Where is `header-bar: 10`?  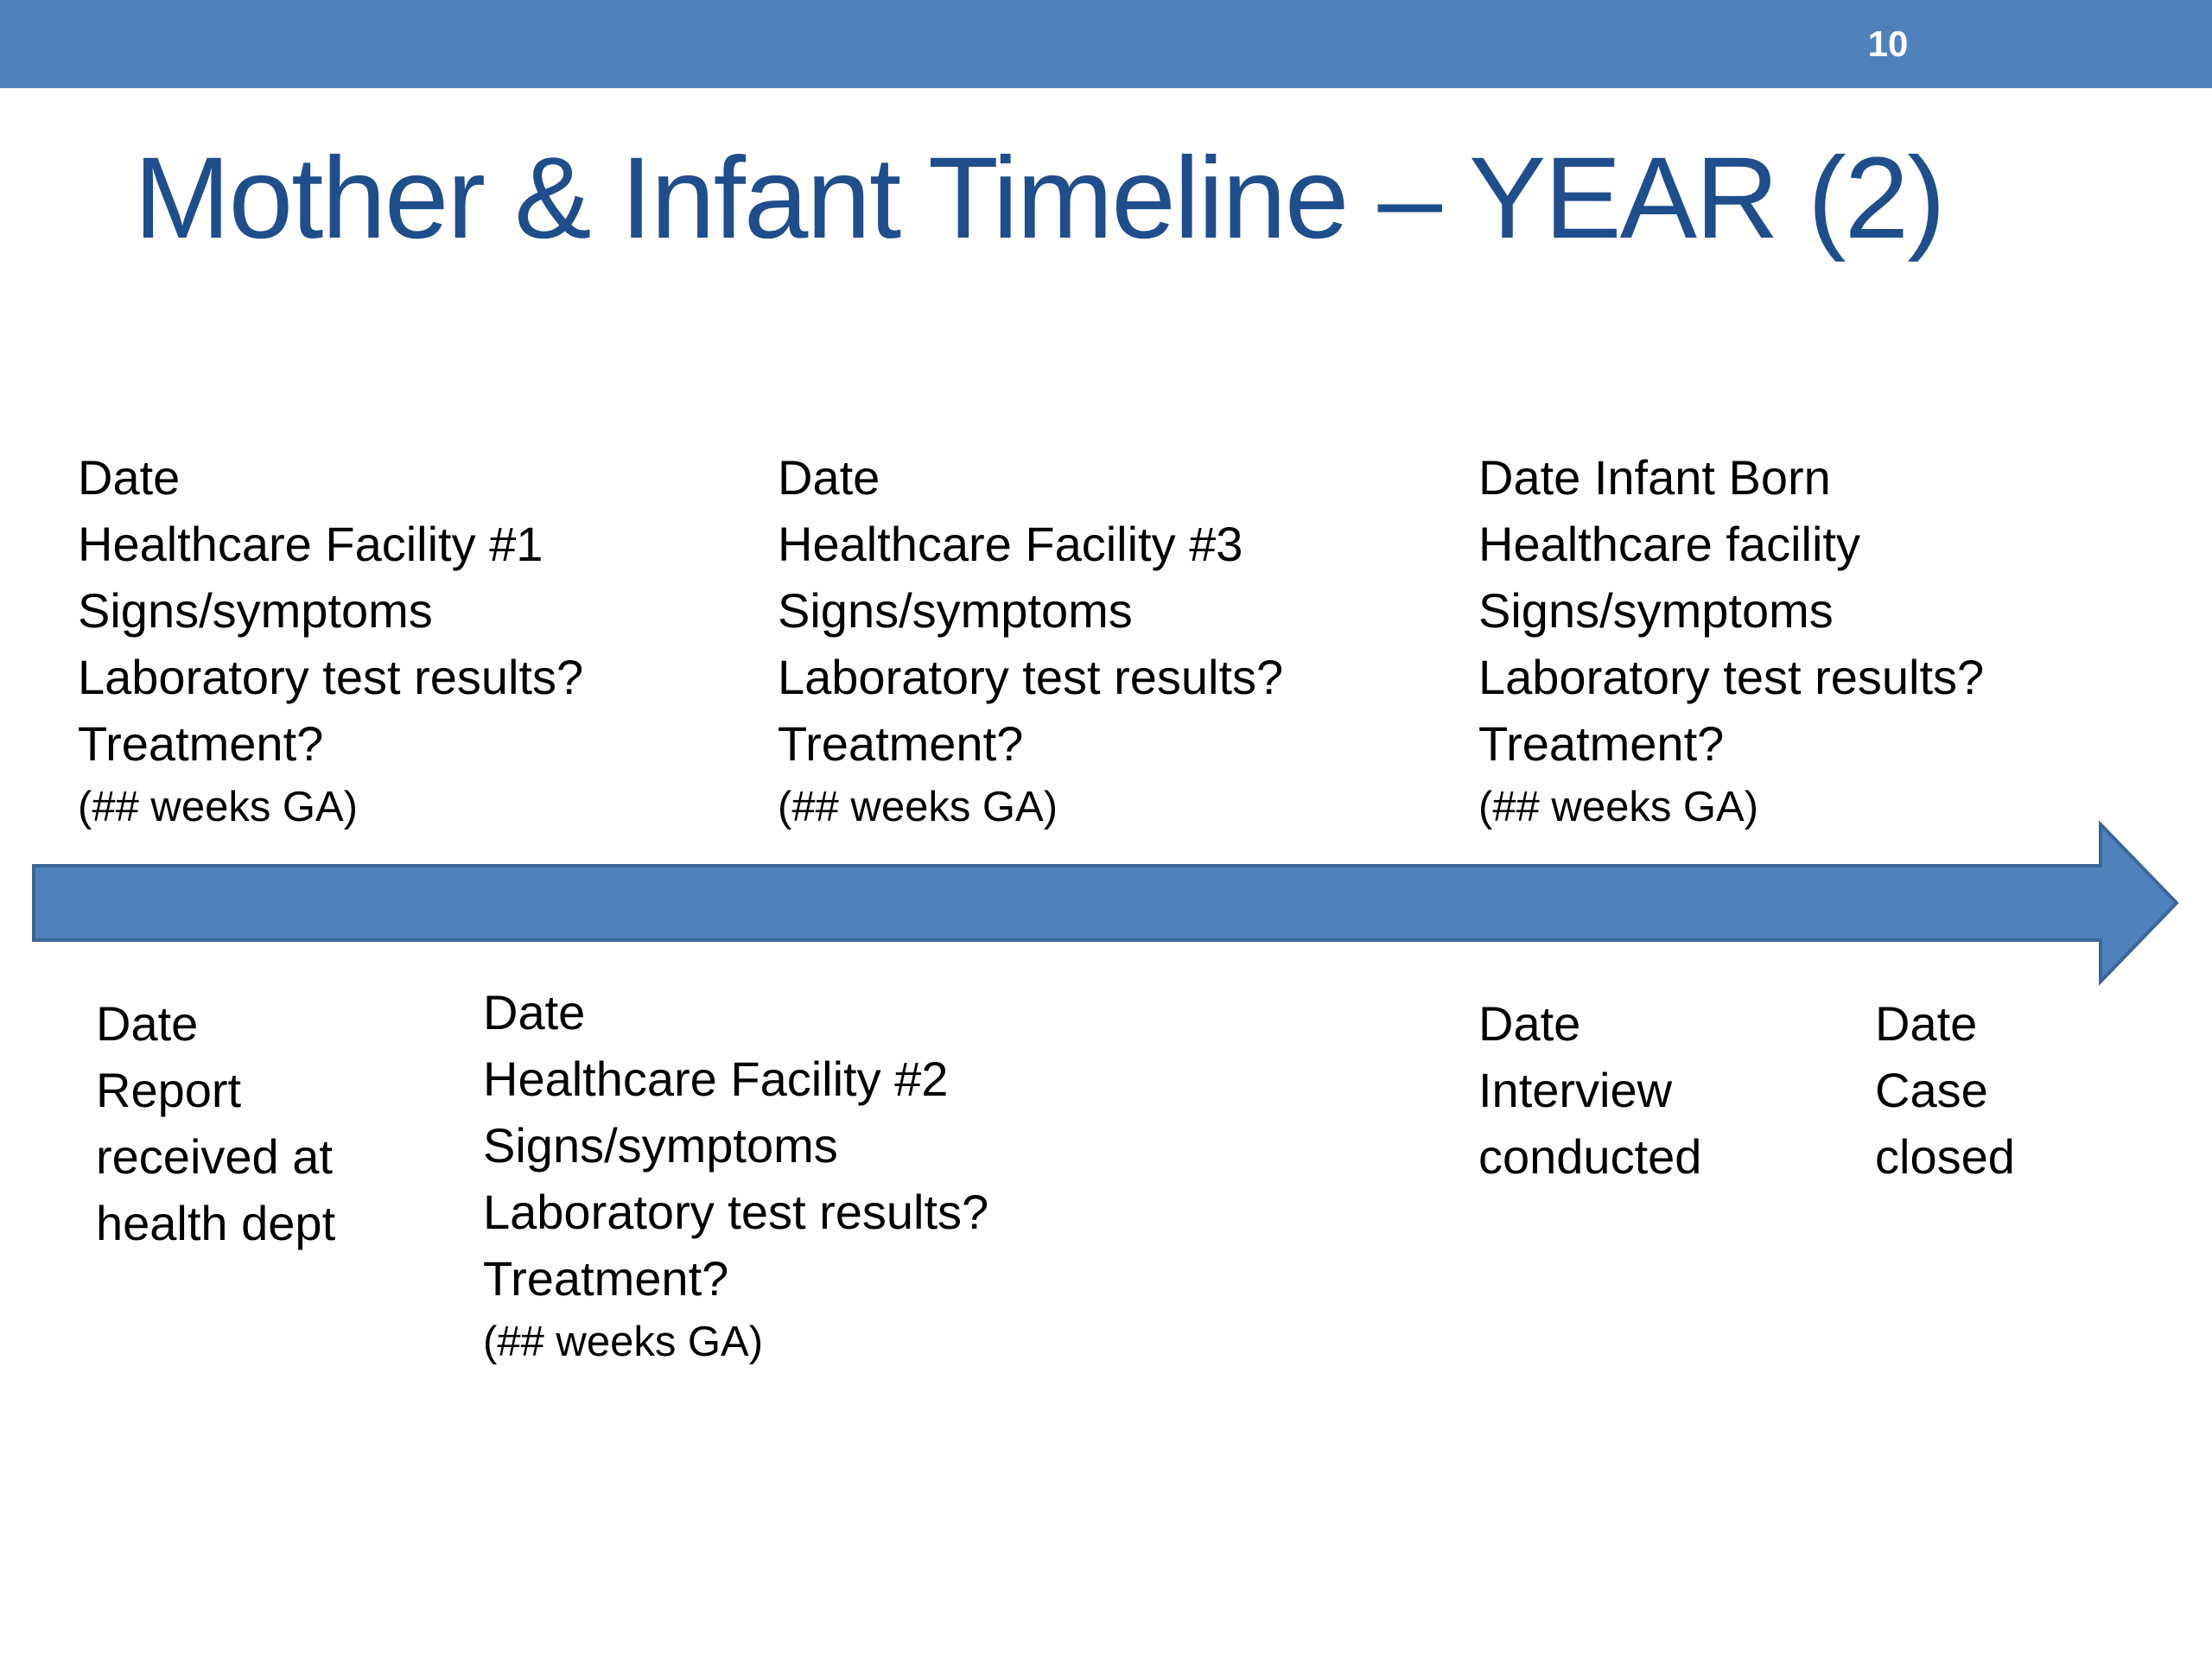
header-bar: 10 is located at coordinates (1106, 44).